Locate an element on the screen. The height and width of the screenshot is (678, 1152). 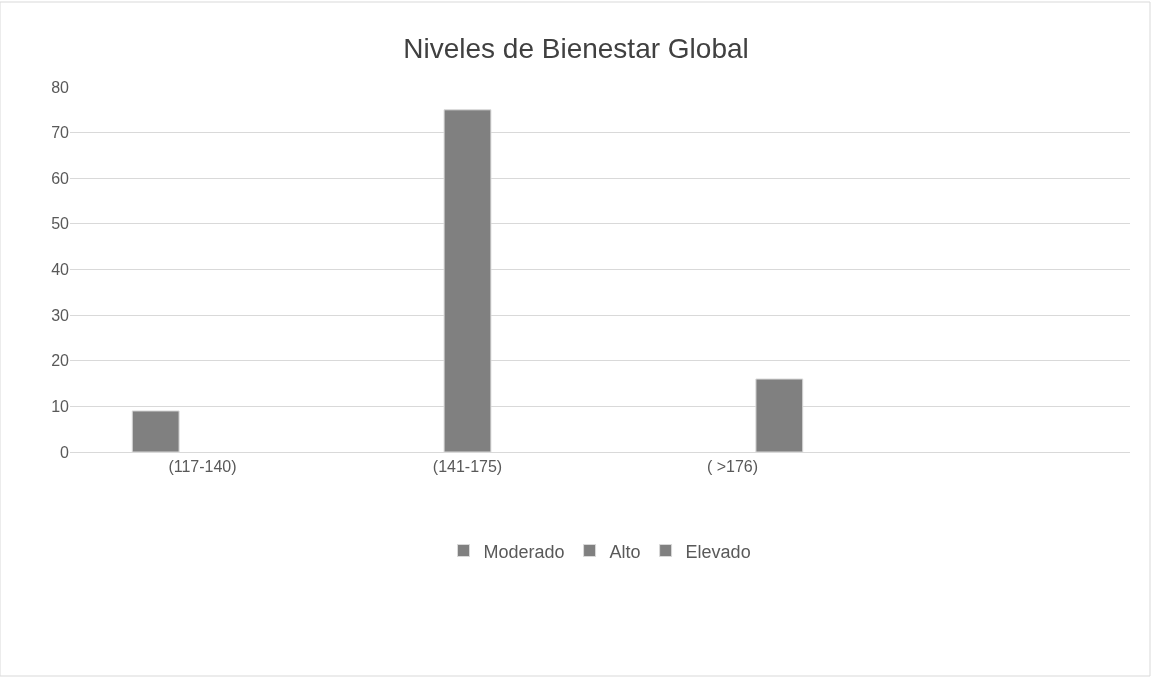
legend-label: Elevado is located at coordinates (718, 551).